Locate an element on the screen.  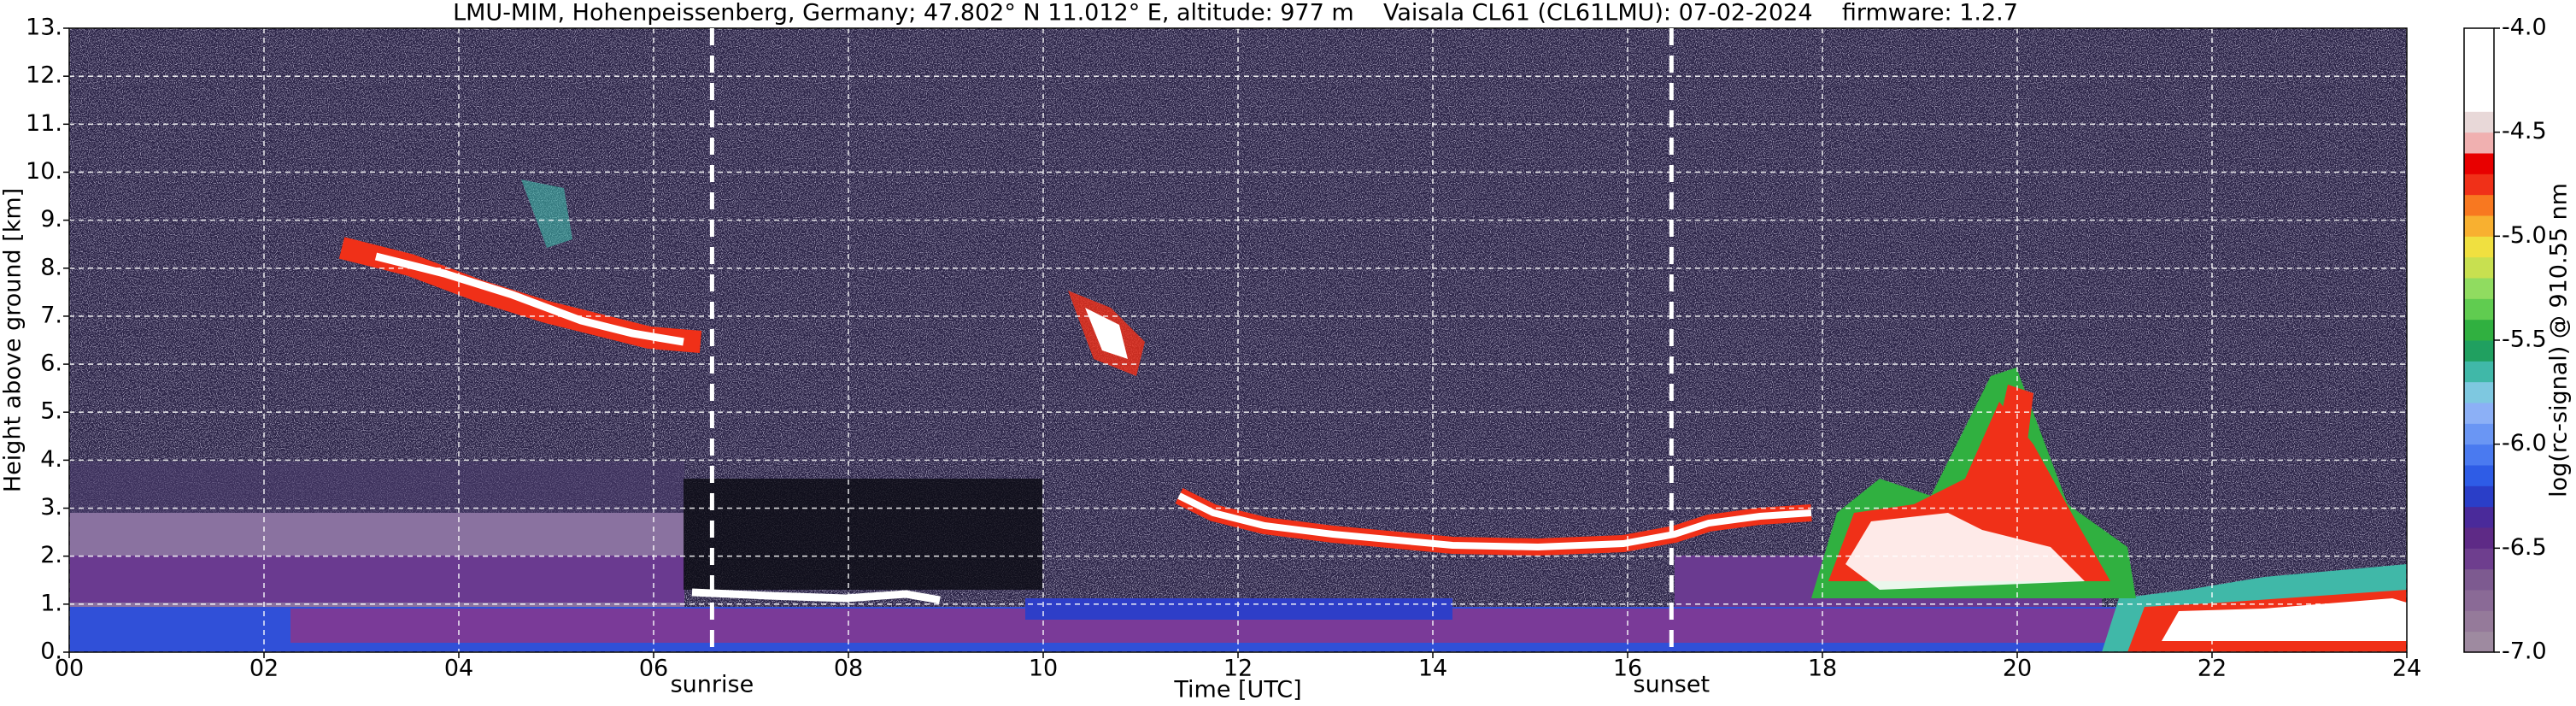
x-tick-label: 08 is located at coordinates (848, 669).